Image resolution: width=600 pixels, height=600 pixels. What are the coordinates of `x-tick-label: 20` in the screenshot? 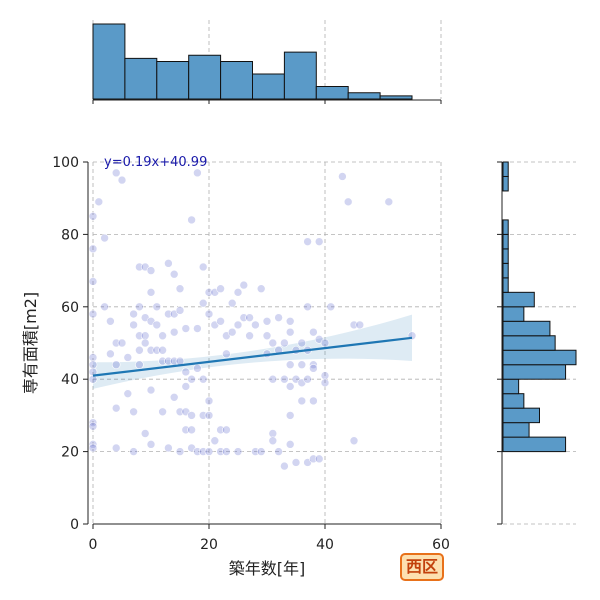 It's located at (209, 545).